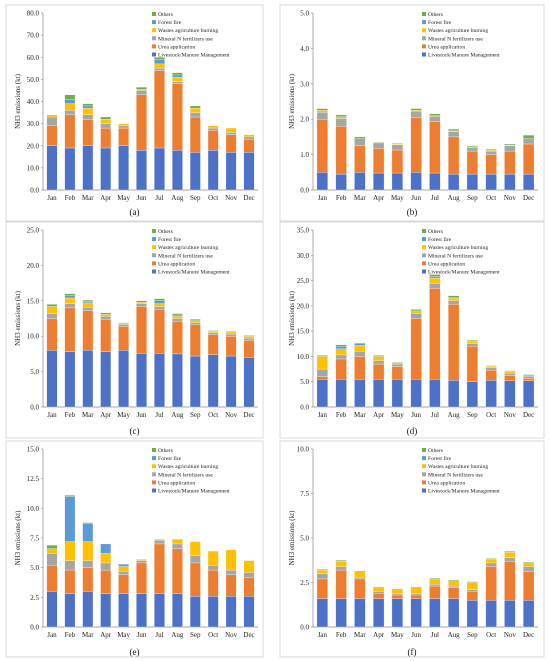 The width and height of the screenshot is (550, 661). What do you see at coordinates (142, 415) in the screenshot?
I see `x-tick-label: Jun` at bounding box center [142, 415].